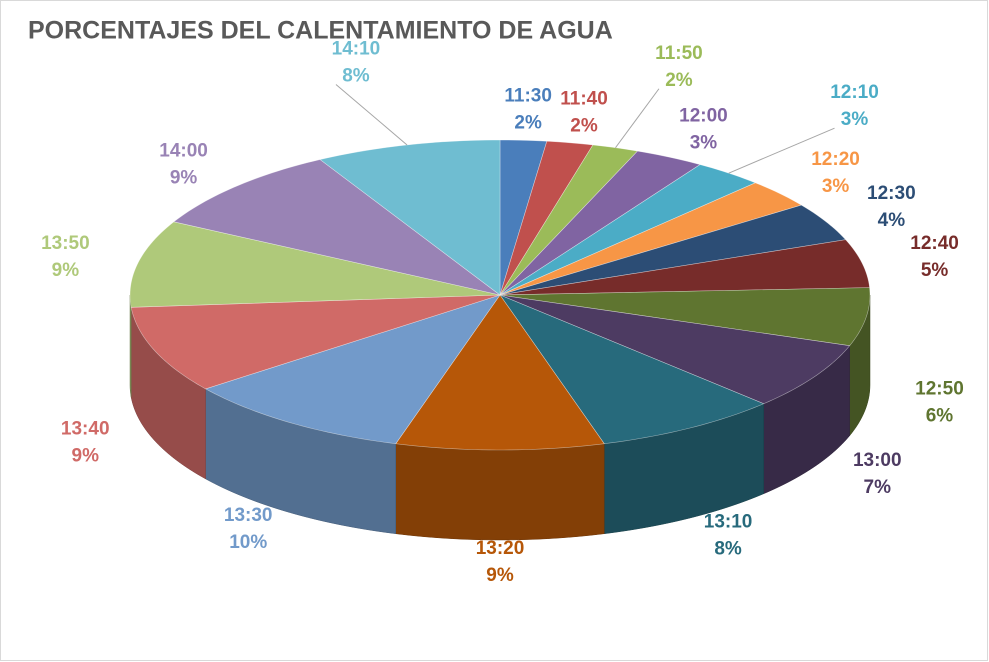 This screenshot has width=989, height=662. Describe the element at coordinates (679, 53) in the screenshot. I see `data-label-name: 11:50` at that location.